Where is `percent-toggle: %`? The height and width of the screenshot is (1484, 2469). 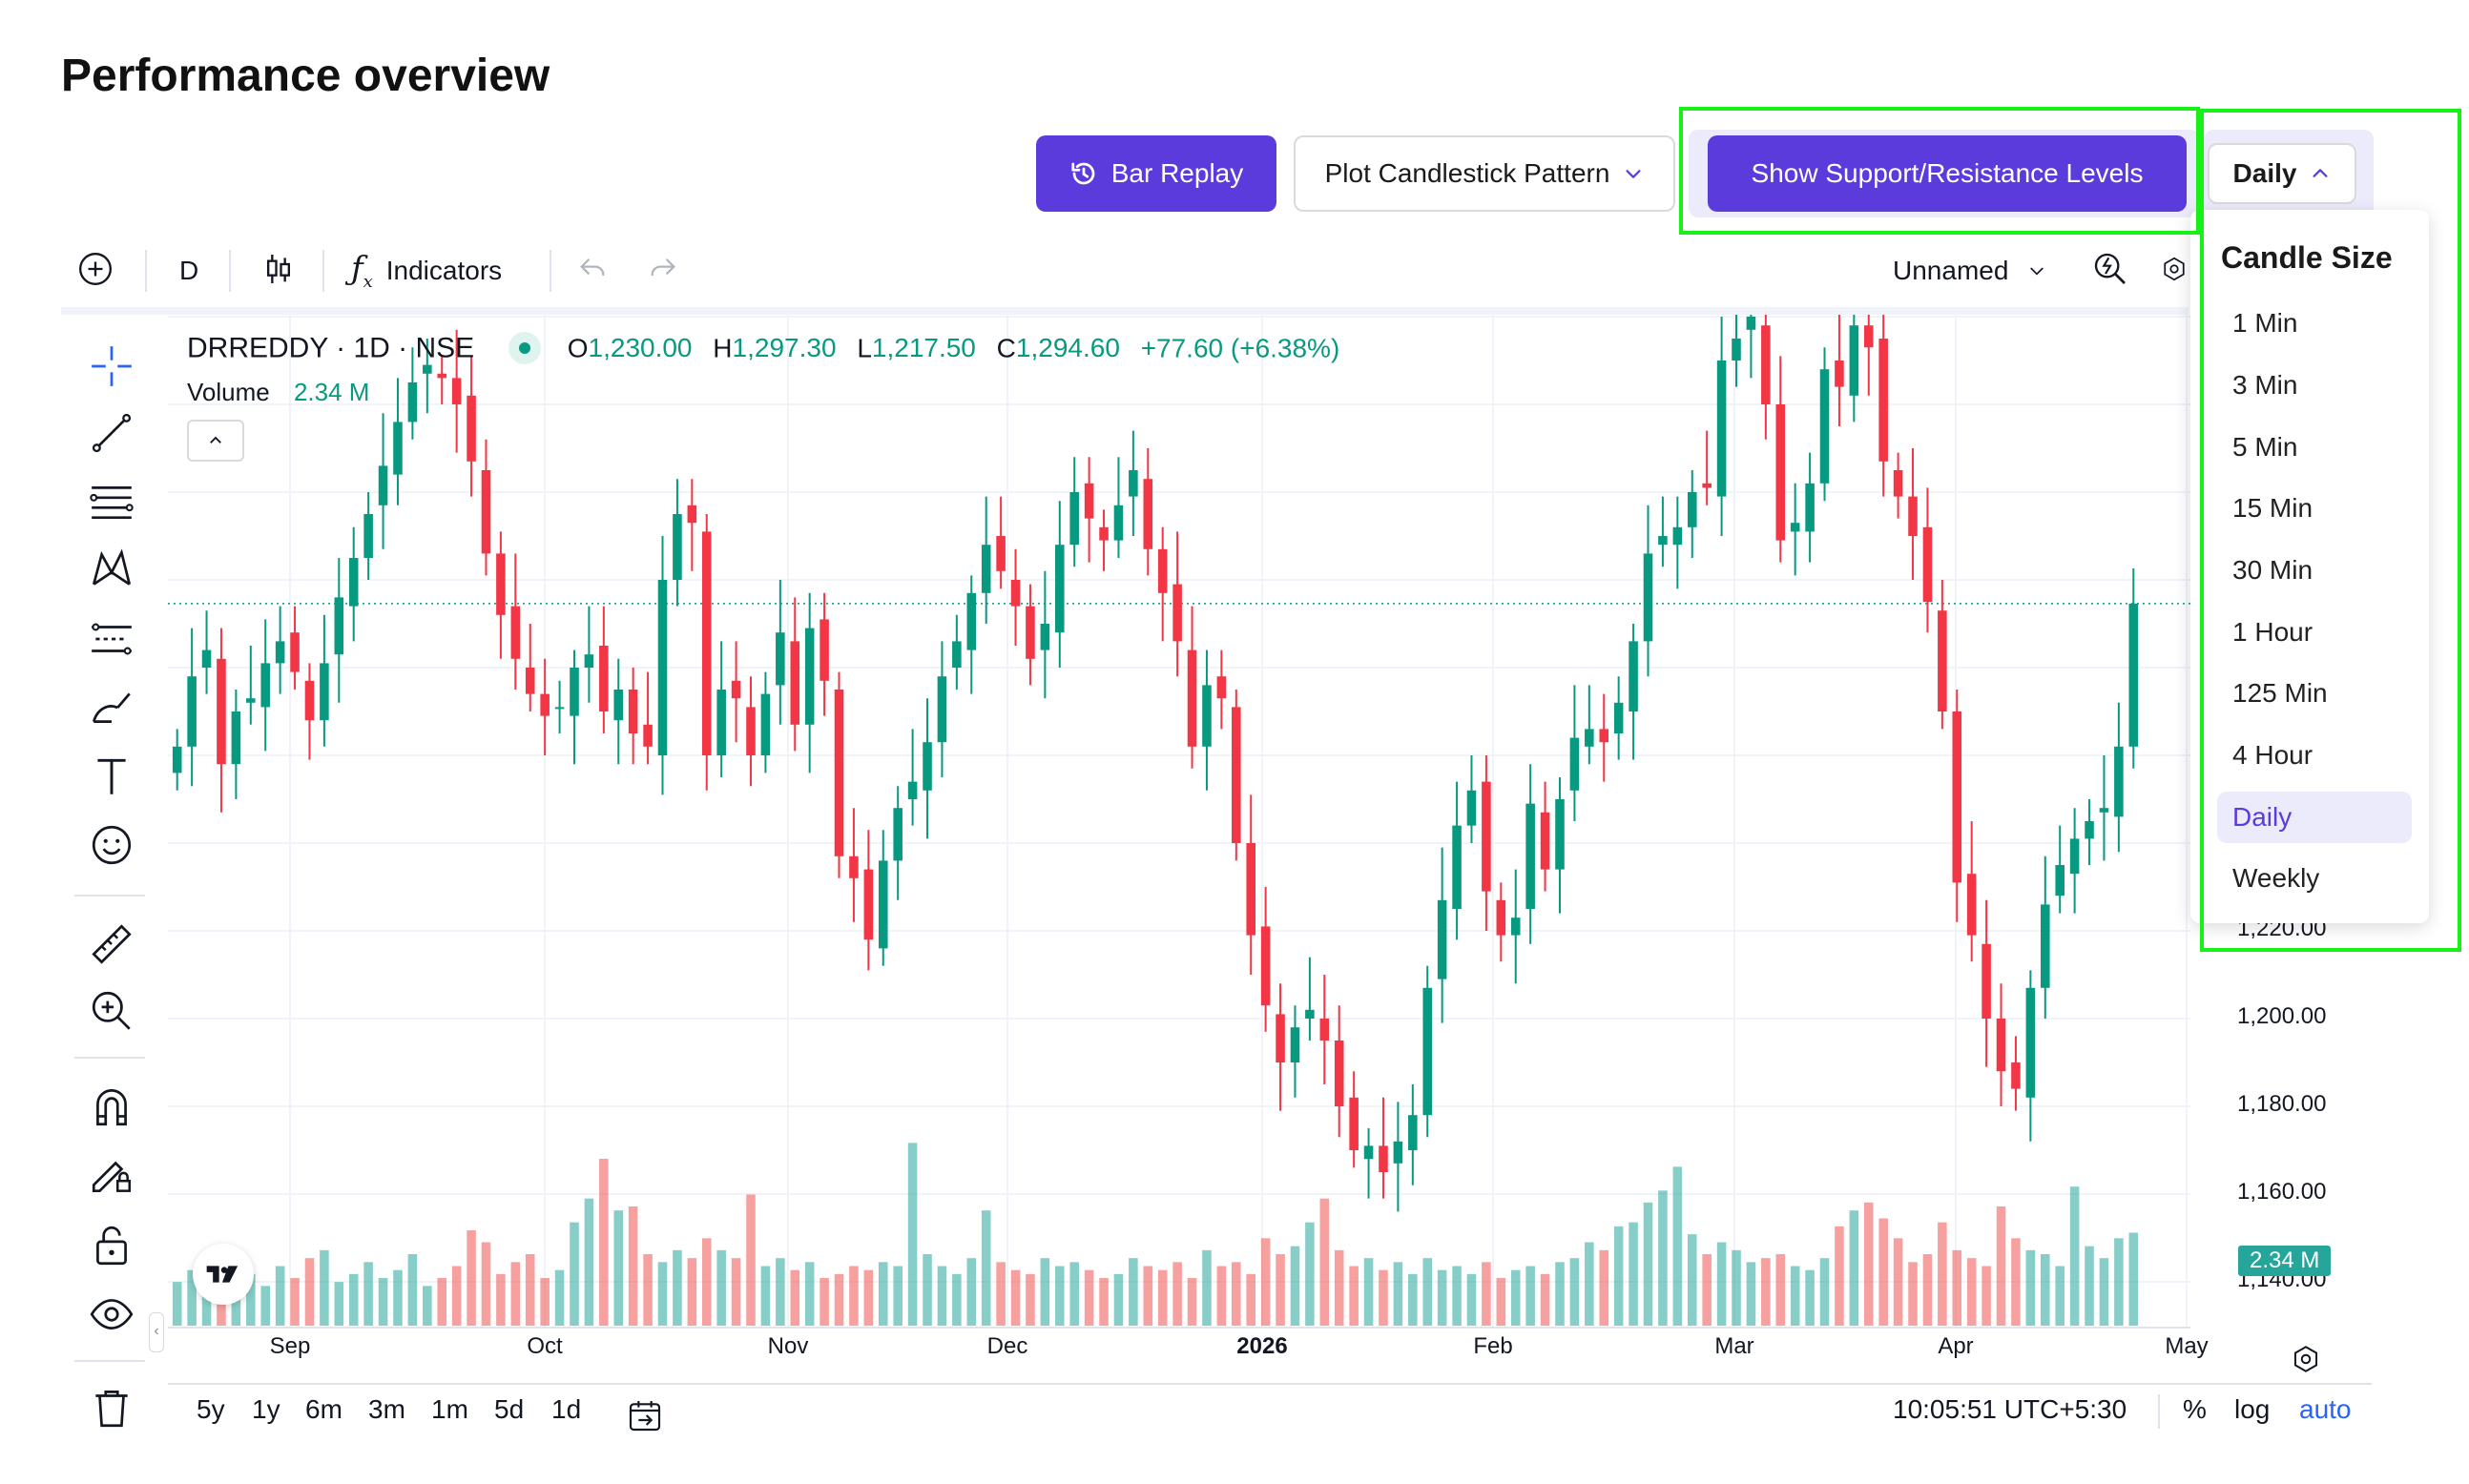
percent-toggle: % is located at coordinates (2195, 1409).